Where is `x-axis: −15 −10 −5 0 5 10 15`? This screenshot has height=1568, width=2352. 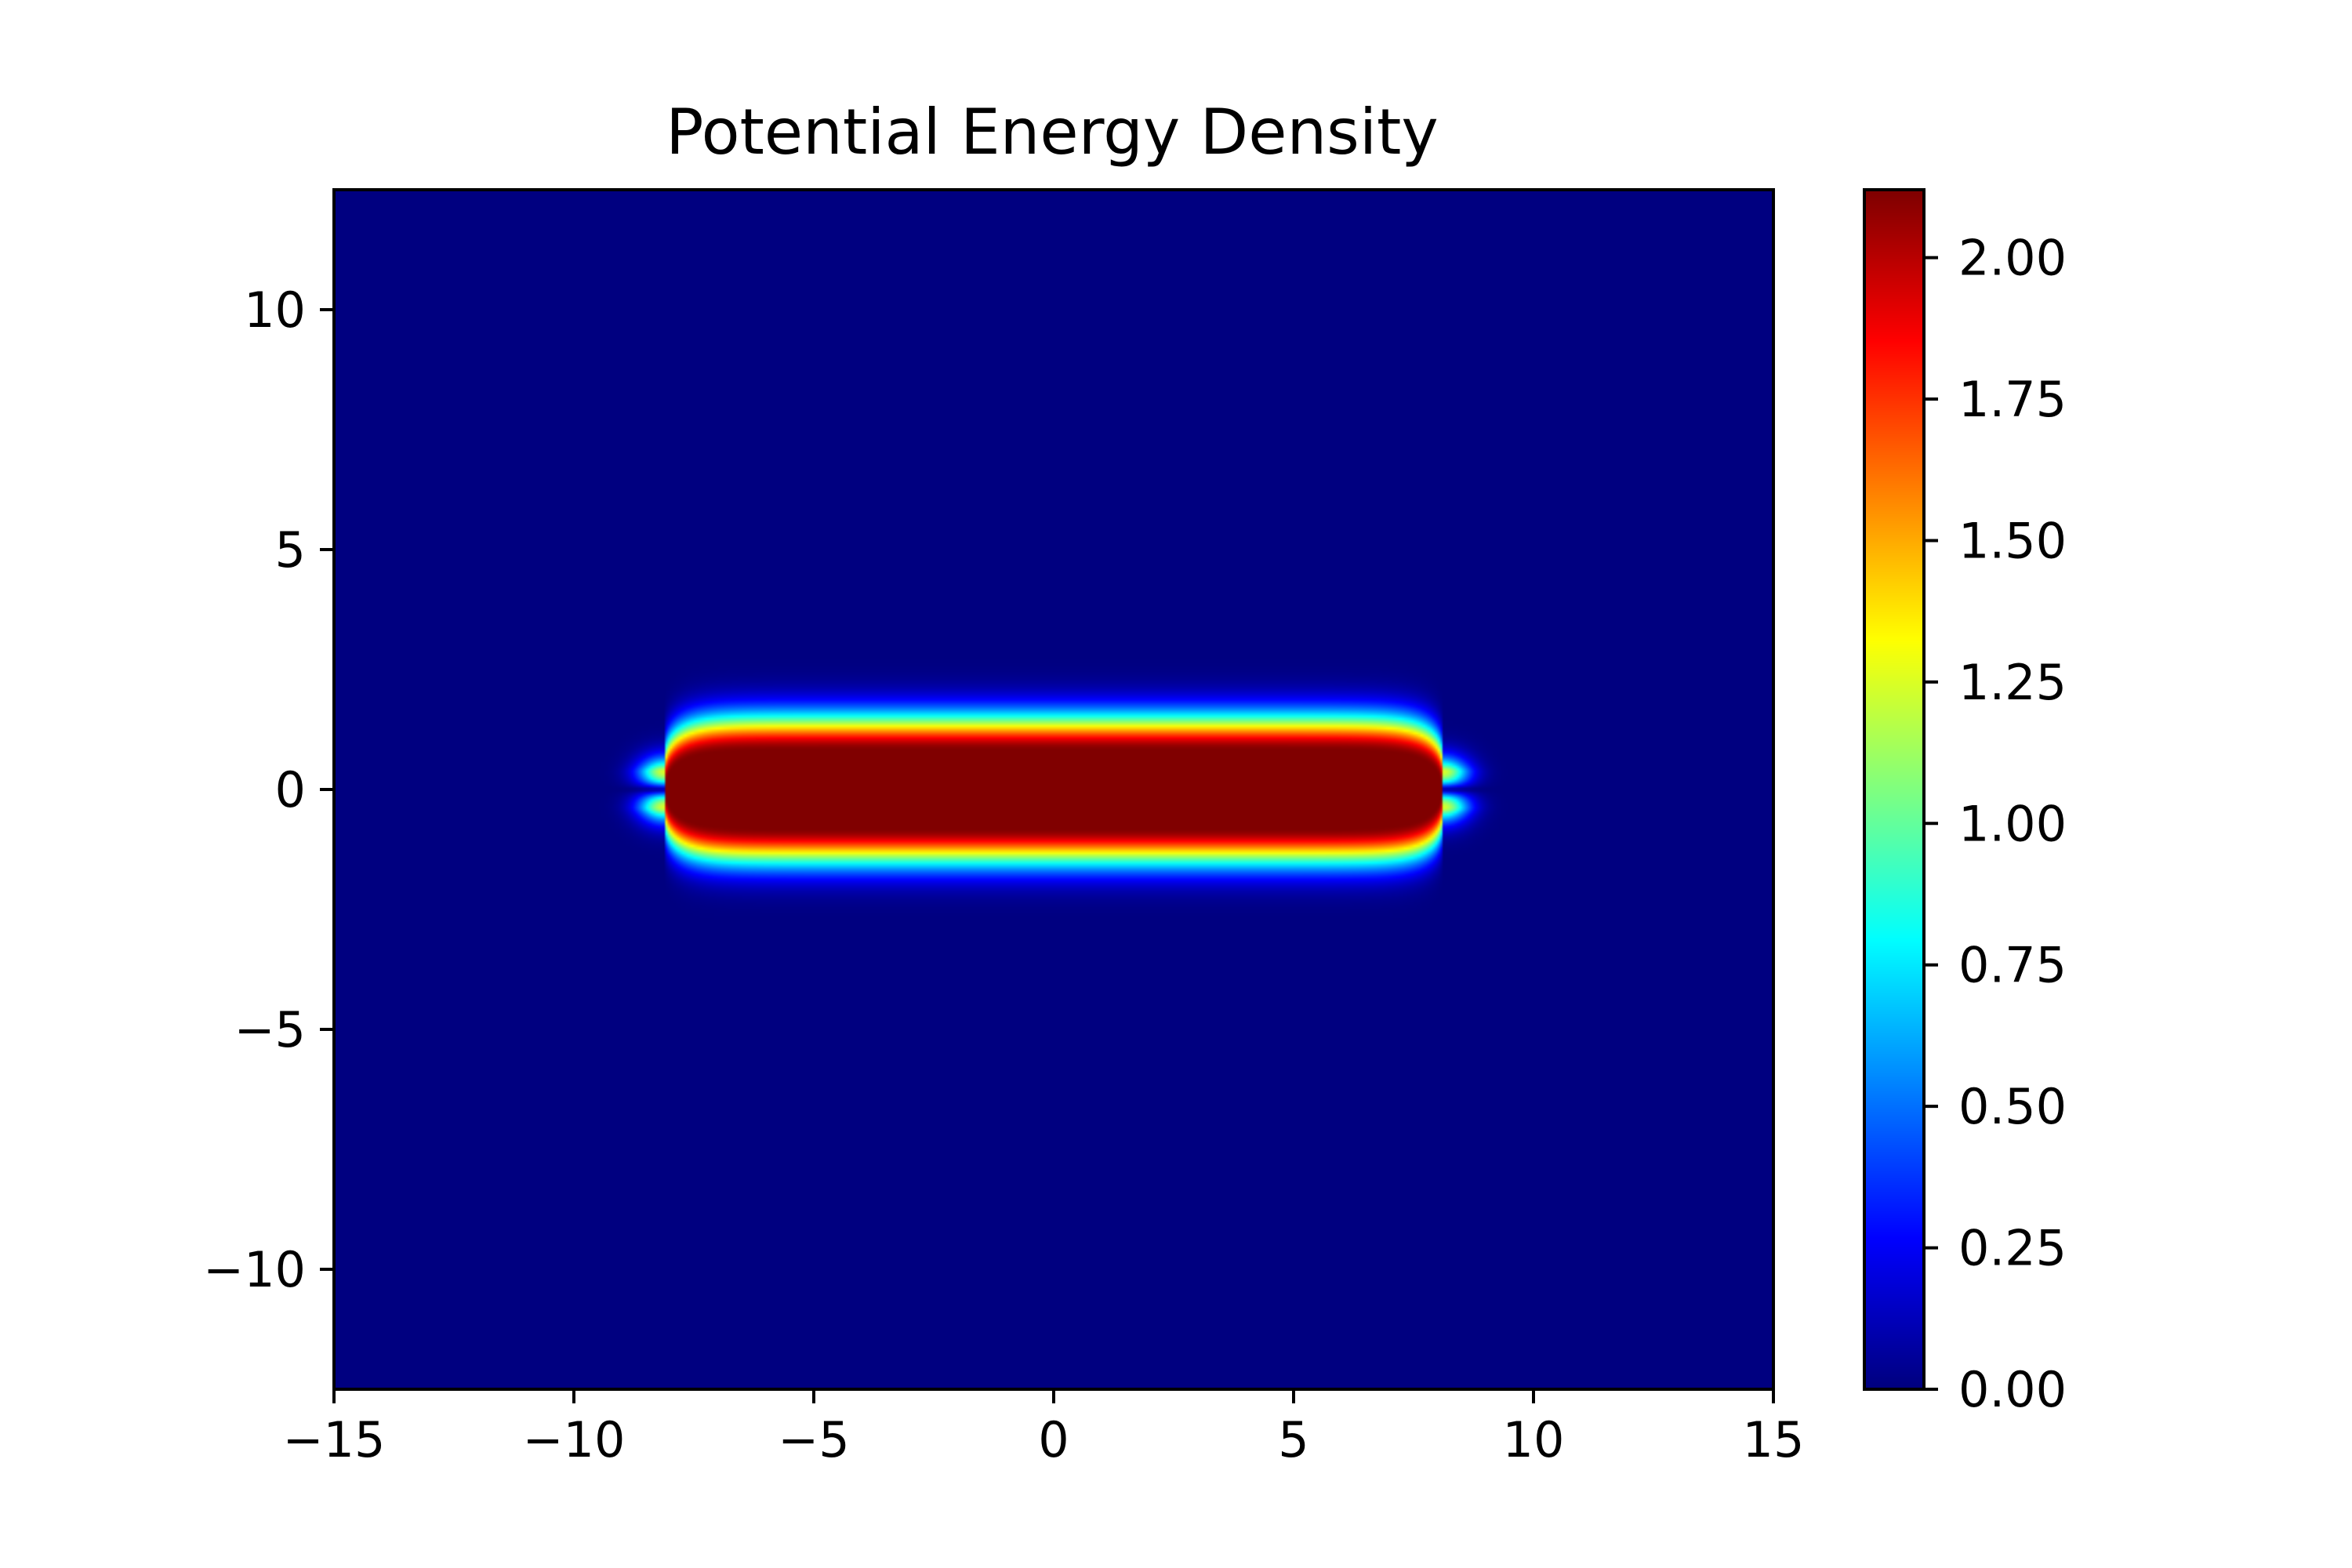 x-axis: −15 −10 −5 0 5 10 15 is located at coordinates (1044, 1428).